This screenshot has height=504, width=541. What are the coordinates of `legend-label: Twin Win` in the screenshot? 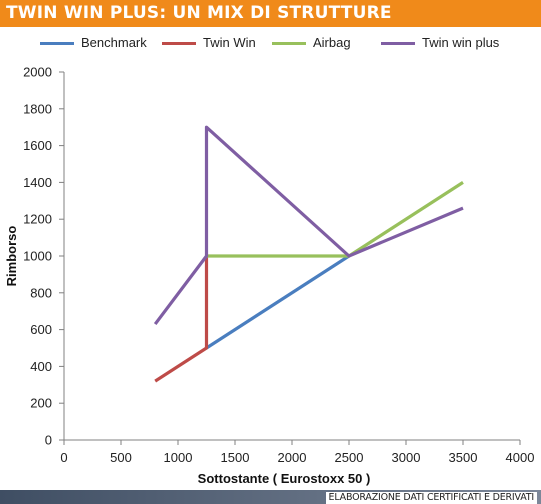 It's located at (229, 42).